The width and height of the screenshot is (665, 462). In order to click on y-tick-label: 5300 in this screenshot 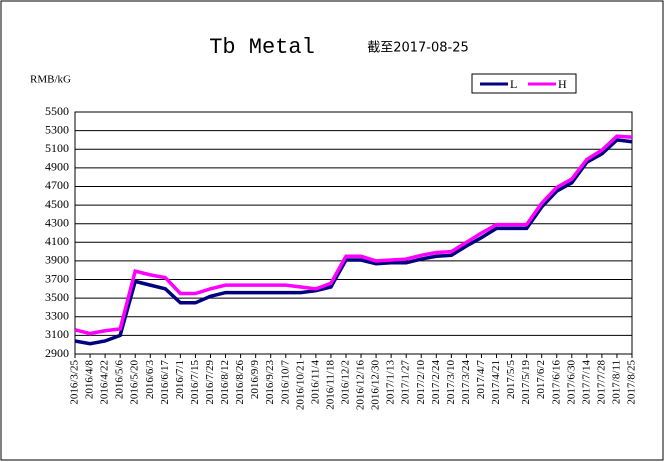, I will do `click(57, 129)`.